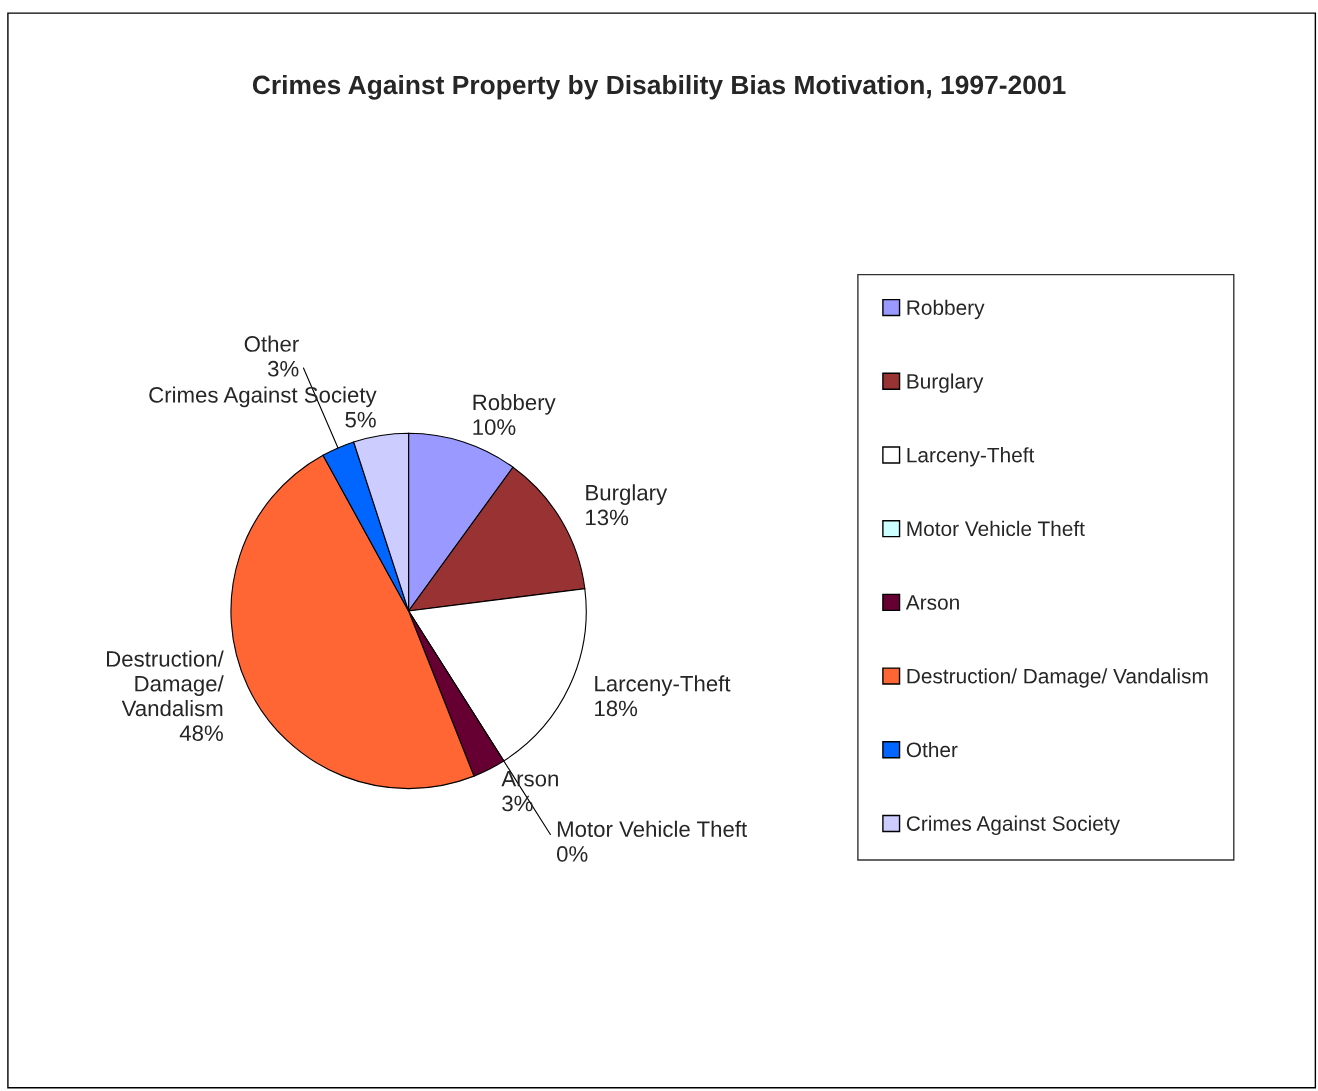 This screenshot has width=1318, height=1091. Describe the element at coordinates (996, 528) in the screenshot. I see `legend-label: Motor Vehicle Theft` at that location.